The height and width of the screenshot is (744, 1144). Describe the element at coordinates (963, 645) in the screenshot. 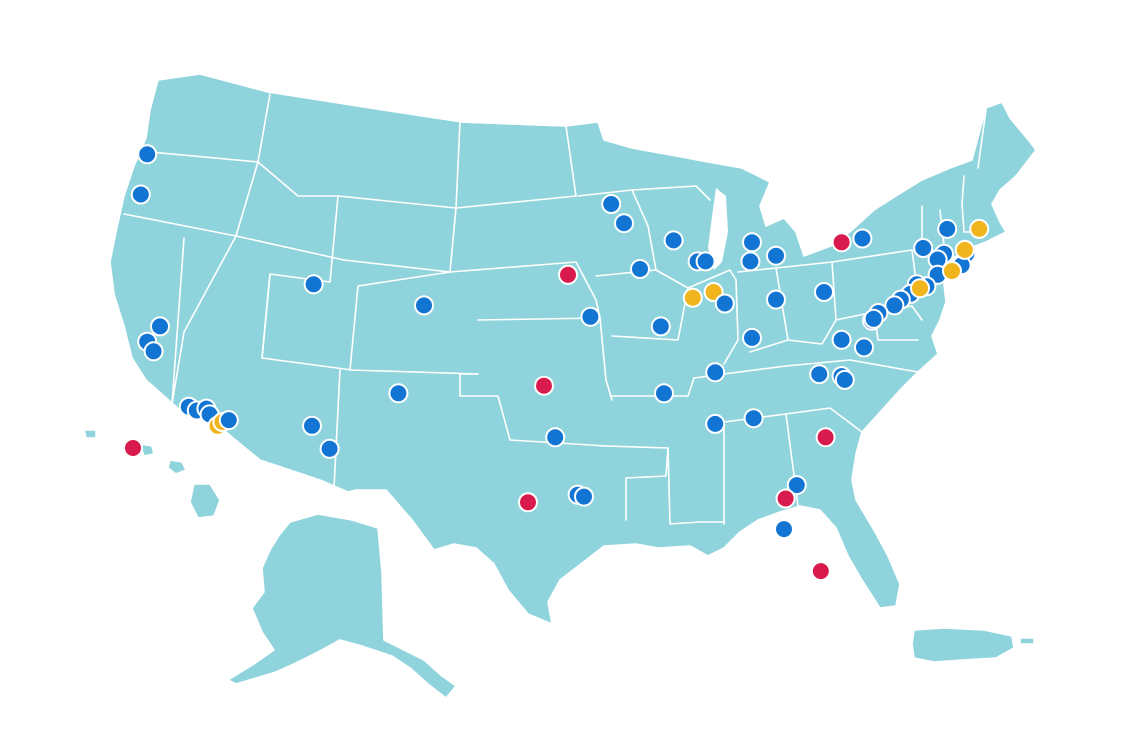

I see `puerto-rico-shape` at that location.